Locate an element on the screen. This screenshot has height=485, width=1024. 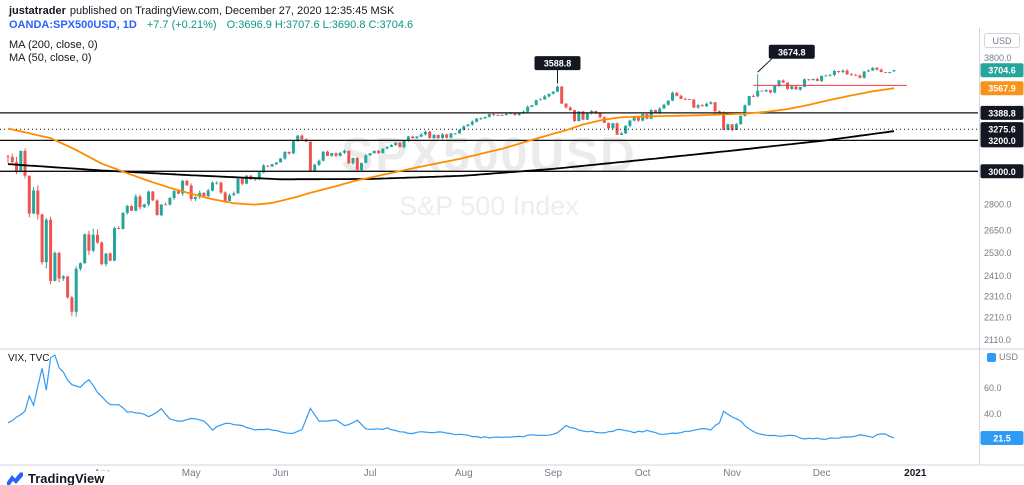
svg-text: Aug is located at coordinates (464, 473).